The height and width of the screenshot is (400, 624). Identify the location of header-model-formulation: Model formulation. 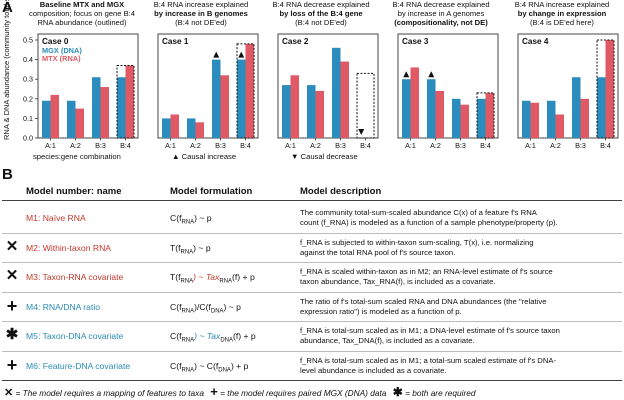
(211, 191).